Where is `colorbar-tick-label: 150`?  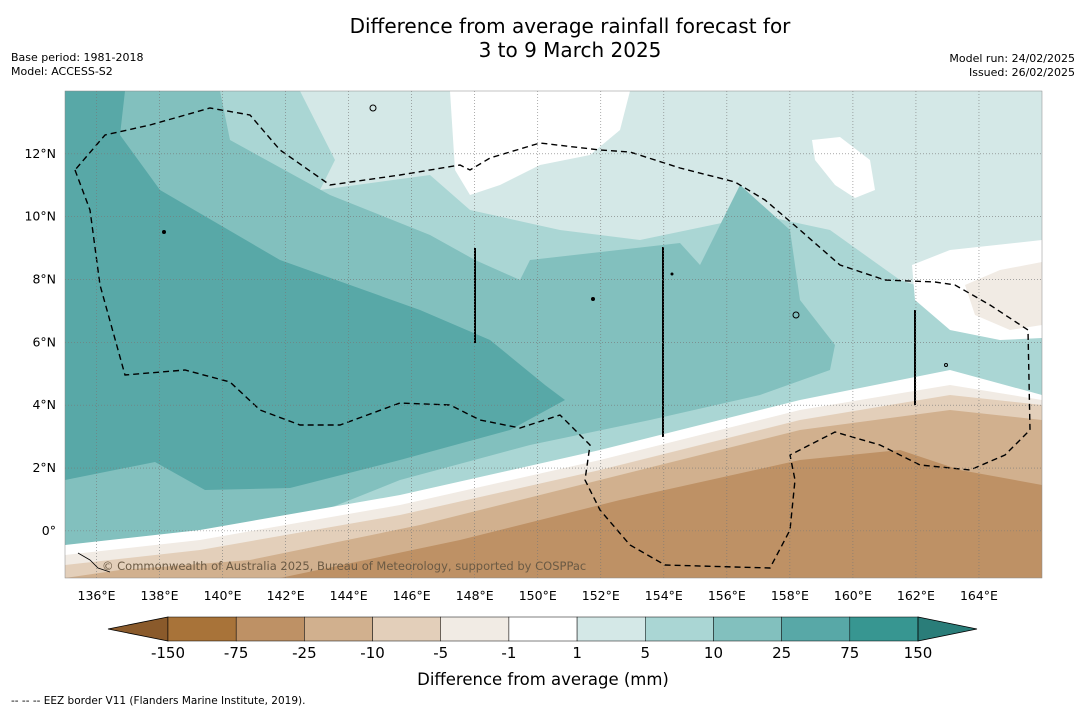
colorbar-tick-label: 150 is located at coordinates (918, 653).